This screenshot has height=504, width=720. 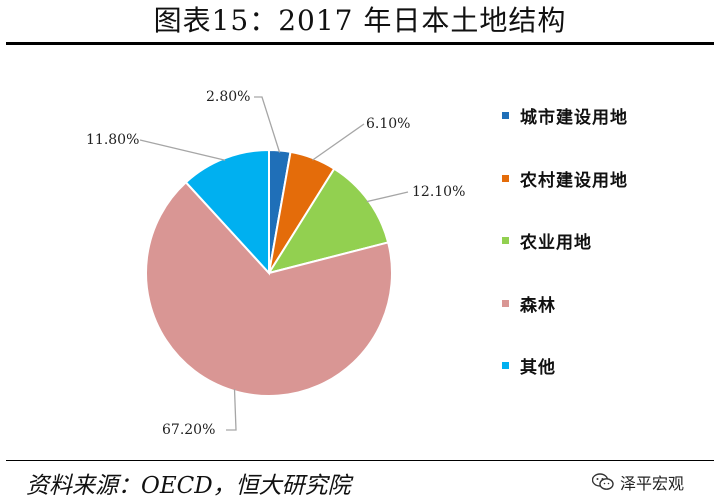 What do you see at coordinates (388, 124) in the screenshot?
I see `data-label-2: 6.10%` at bounding box center [388, 124].